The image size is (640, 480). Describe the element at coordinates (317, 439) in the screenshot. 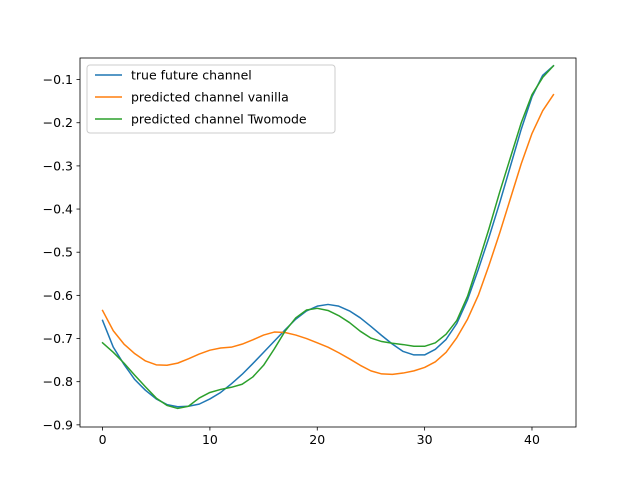

I see `x-tick-label: 20` at that location.